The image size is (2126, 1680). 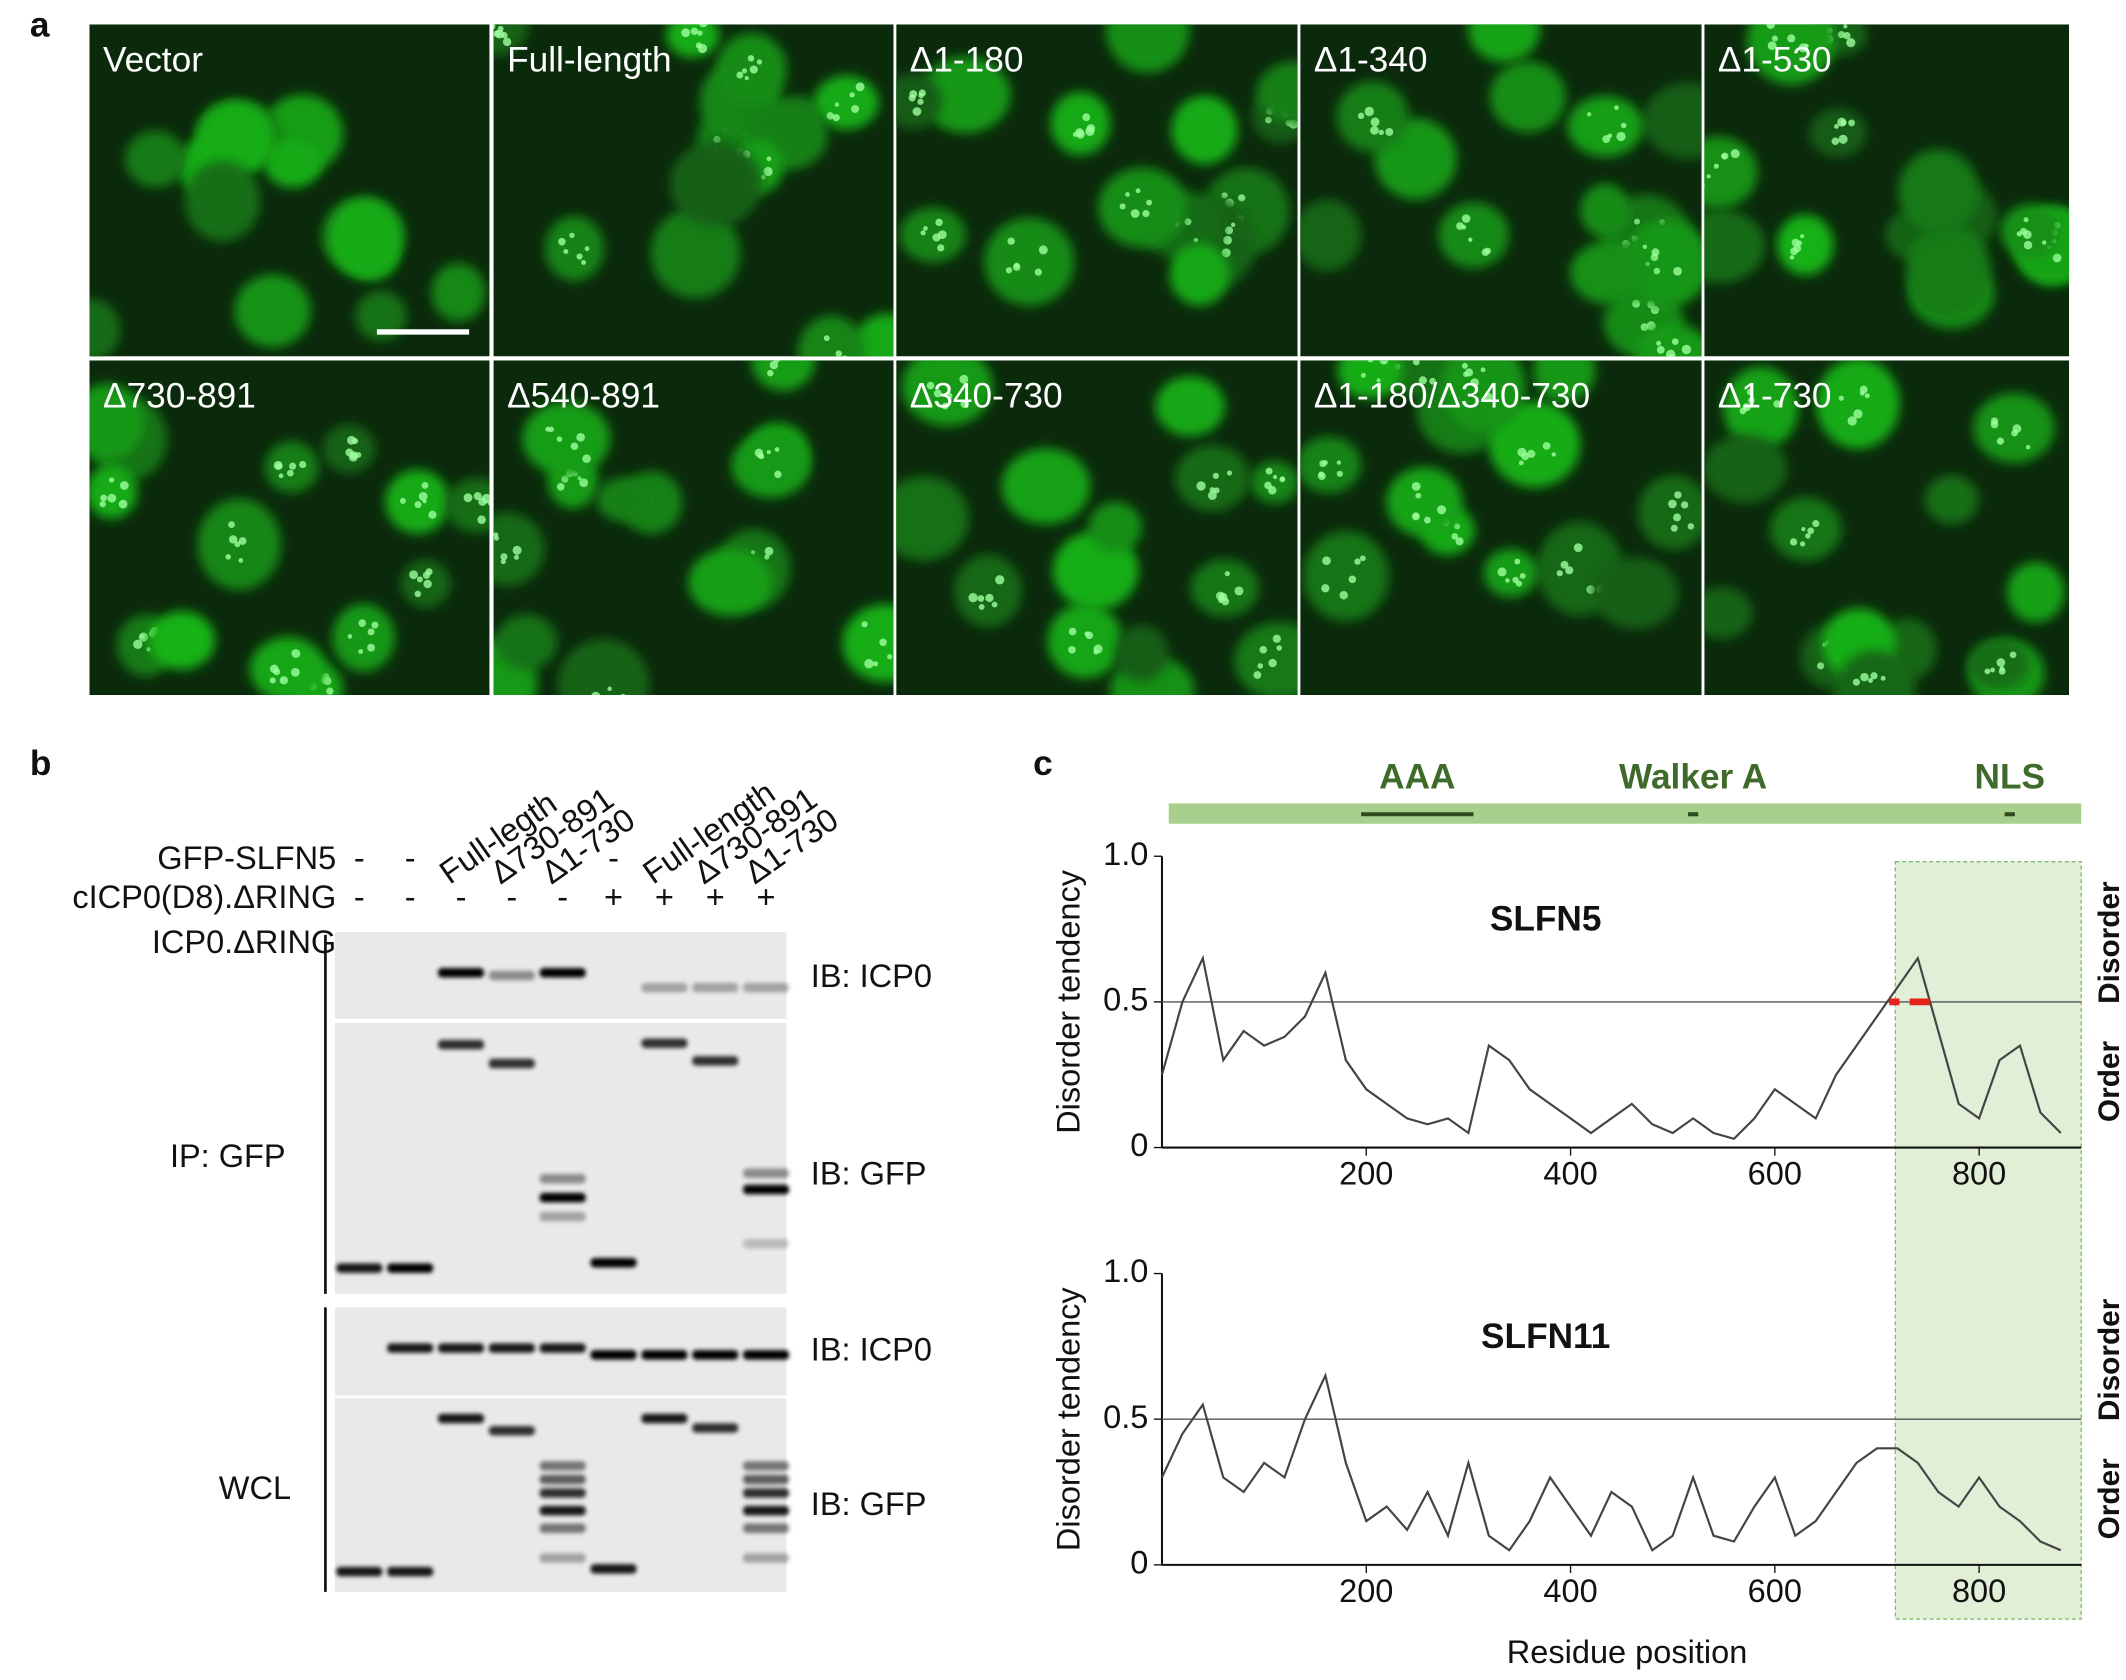 I want to click on domain-label: AAA, so click(x=1417, y=776).